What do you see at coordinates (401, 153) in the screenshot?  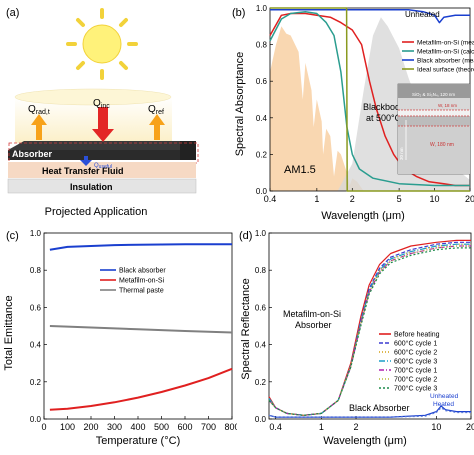 I see `inset-scale: 30 nm` at bounding box center [401, 153].